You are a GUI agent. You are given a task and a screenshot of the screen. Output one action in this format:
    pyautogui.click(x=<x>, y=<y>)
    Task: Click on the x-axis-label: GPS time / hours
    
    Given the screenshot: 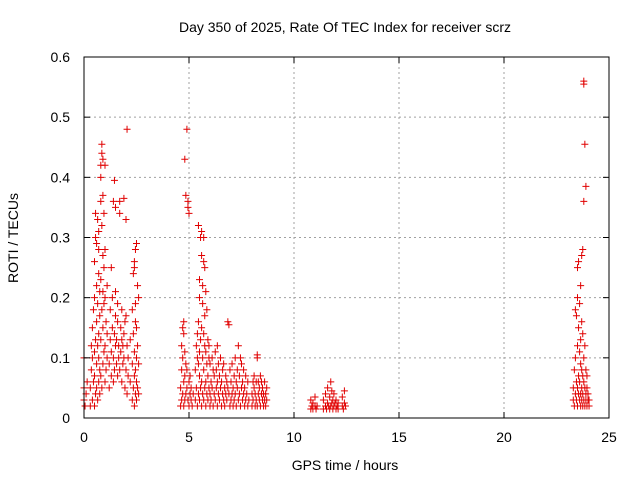 What is the action you would take?
    pyautogui.click(x=345, y=465)
    